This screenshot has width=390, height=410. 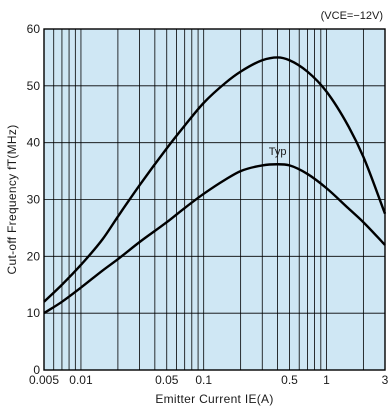 I want to click on annotations: Typ, so click(x=278, y=152).